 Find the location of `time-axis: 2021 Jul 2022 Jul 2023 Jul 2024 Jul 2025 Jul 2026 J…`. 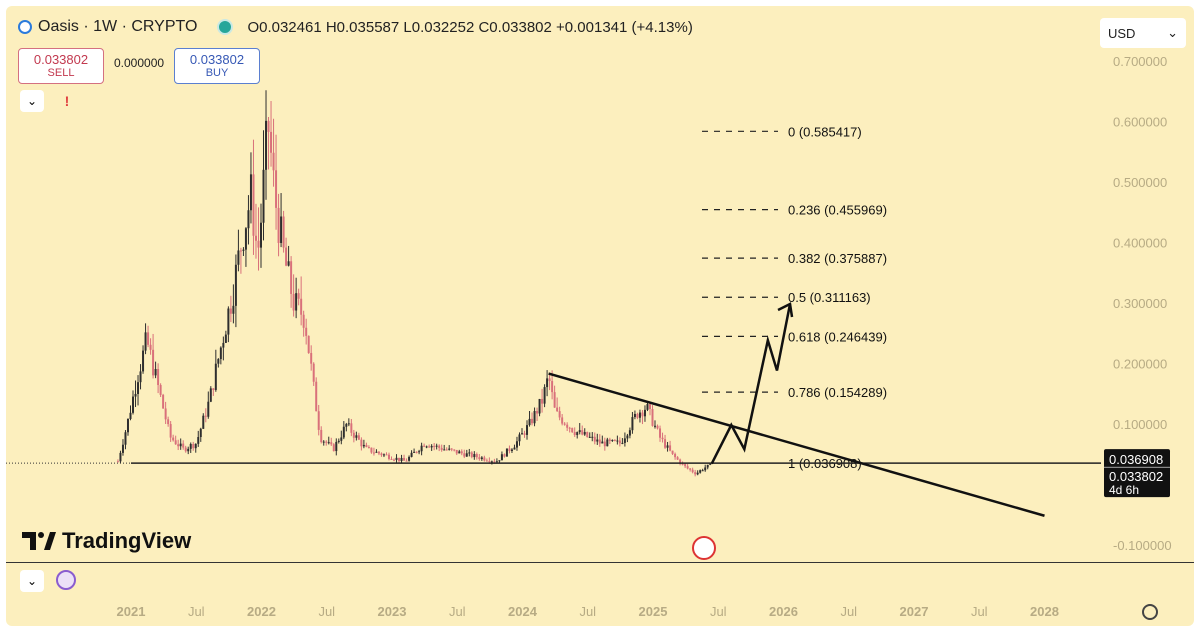

time-axis: 2021 Jul 2022 Jul 2023 Jul 2024 Jul 2025 Jul 2026 J… is located at coordinates (600, 611).